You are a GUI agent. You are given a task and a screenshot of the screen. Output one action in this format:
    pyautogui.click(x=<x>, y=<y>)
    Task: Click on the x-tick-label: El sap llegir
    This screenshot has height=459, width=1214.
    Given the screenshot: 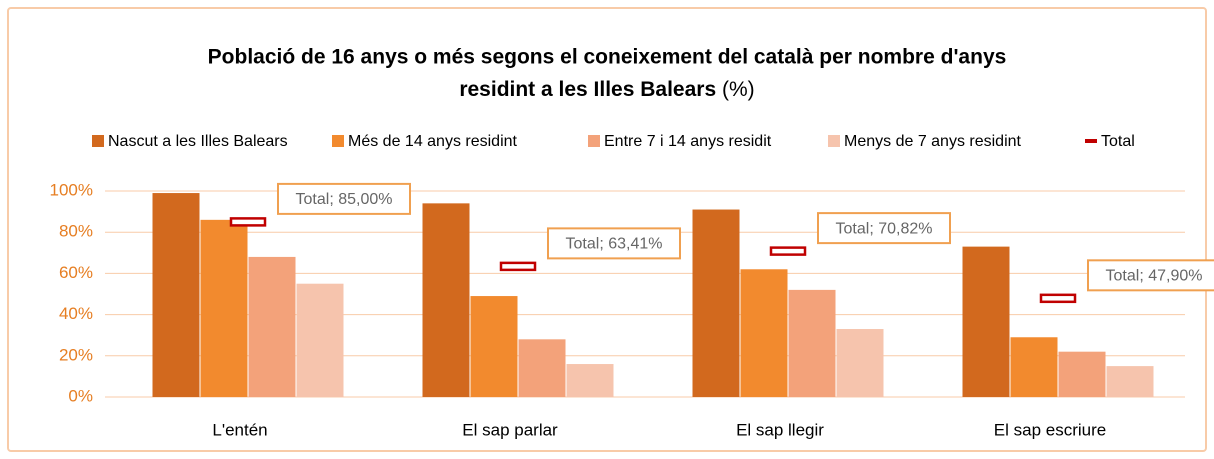 What is the action you would take?
    pyautogui.click(x=780, y=429)
    